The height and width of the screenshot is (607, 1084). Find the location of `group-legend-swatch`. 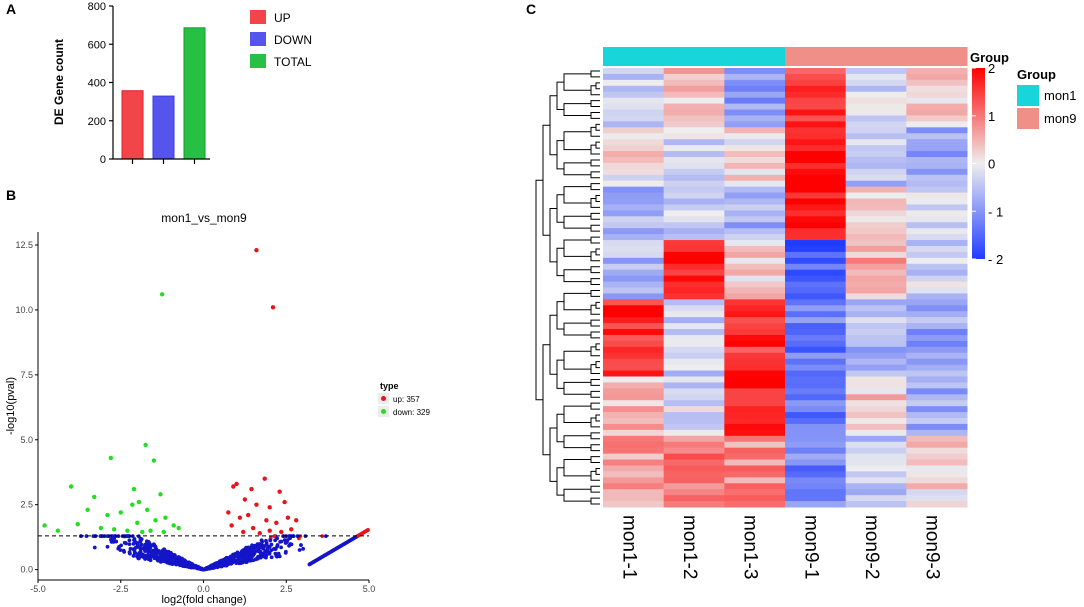

group-legend-swatch is located at coordinates (1028, 95).